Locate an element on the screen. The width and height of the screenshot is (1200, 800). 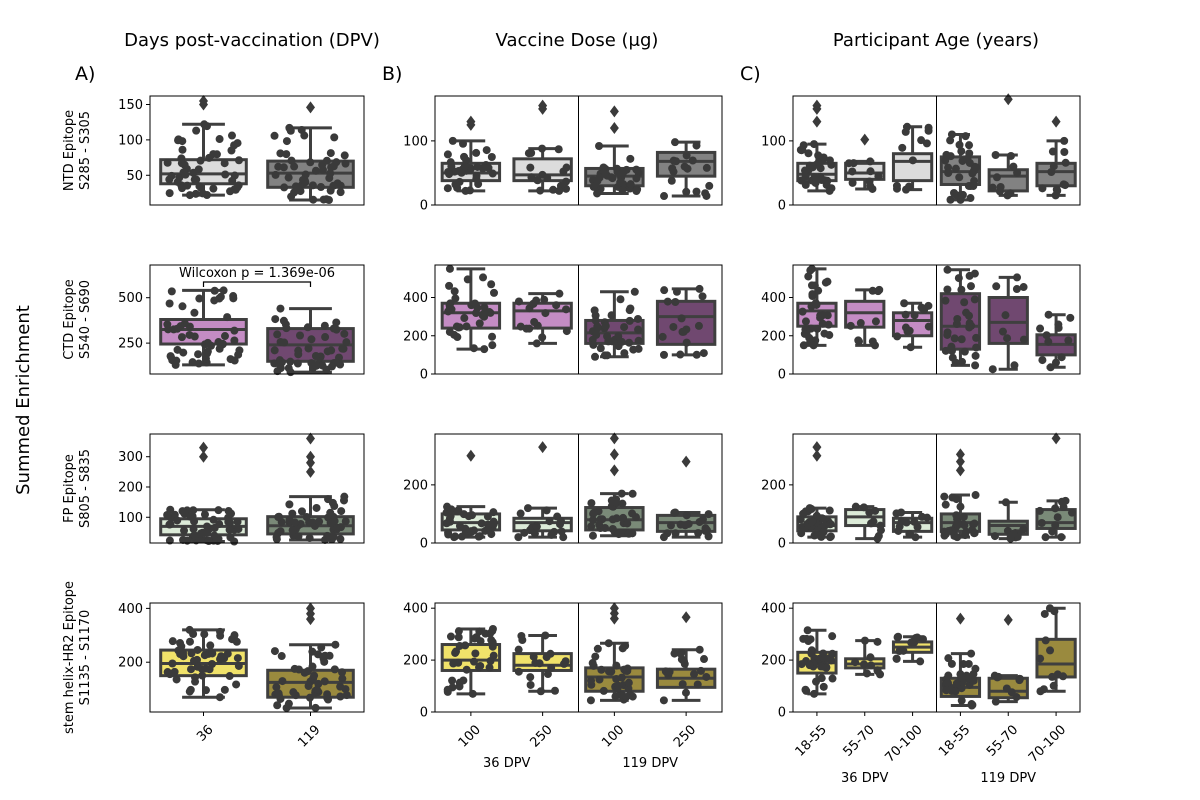
panel-label-c: C) is located at coordinates (750, 74).